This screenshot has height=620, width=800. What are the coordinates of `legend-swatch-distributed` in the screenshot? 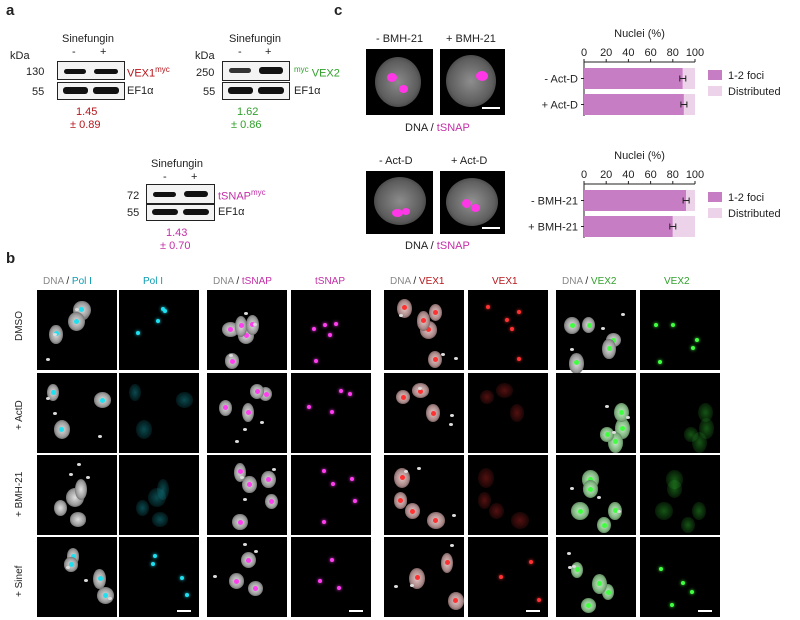 It's located at (715, 91).